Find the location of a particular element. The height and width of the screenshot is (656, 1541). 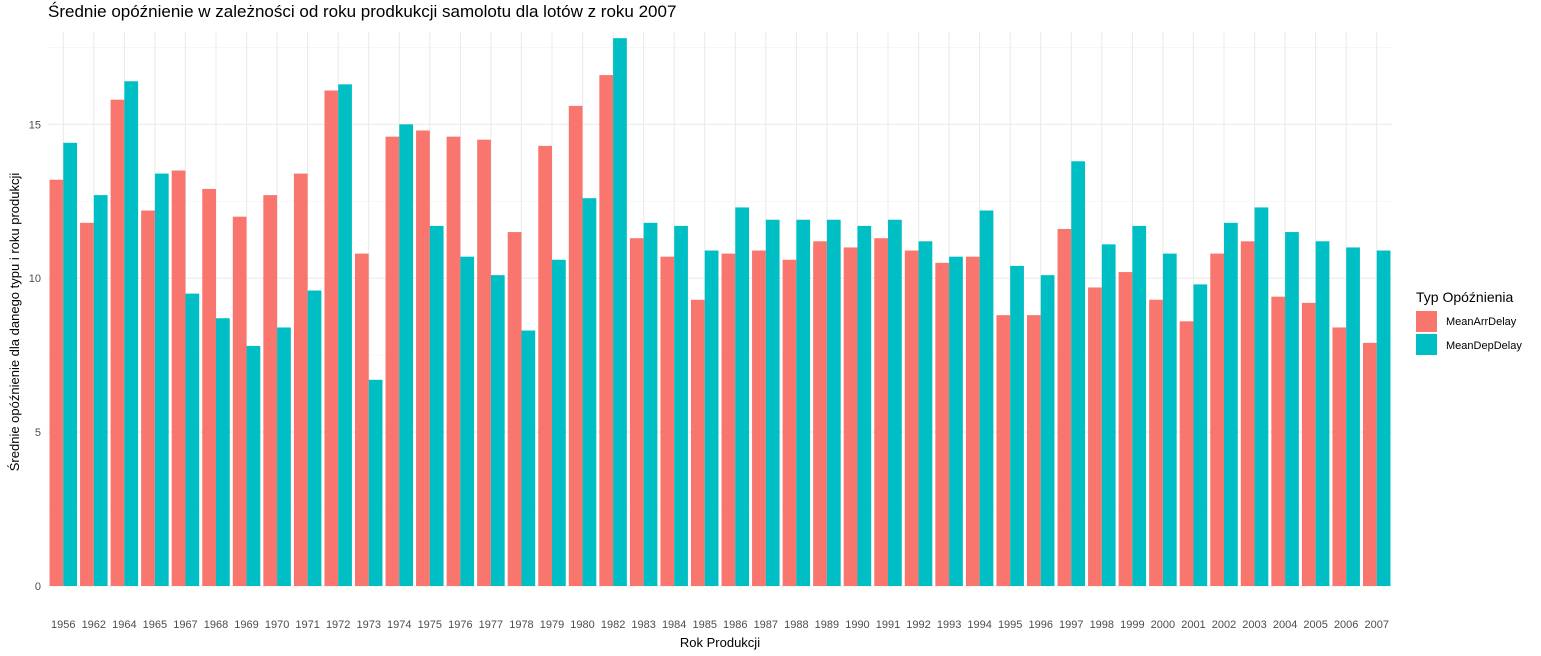

bar-MeanArrDelay-1987 is located at coordinates (759, 418).